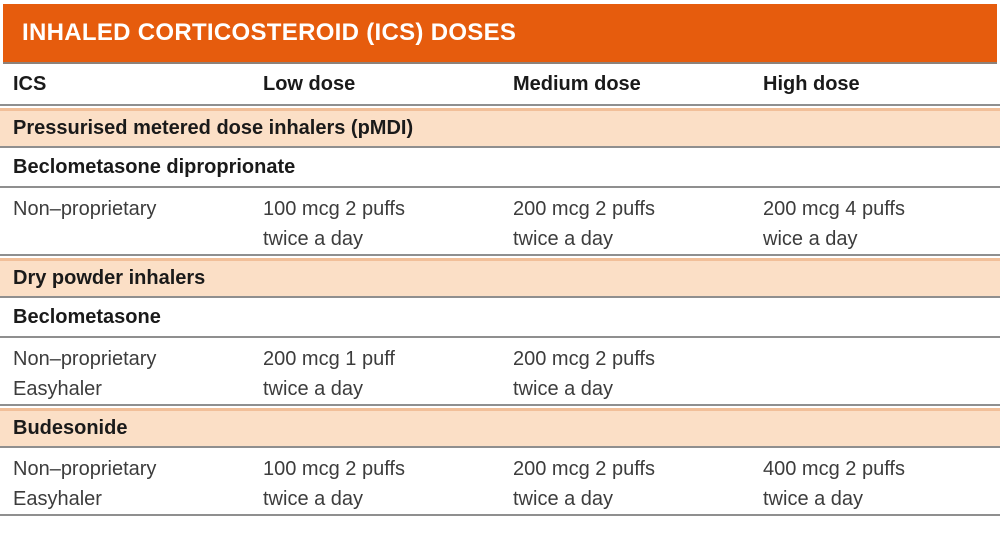  What do you see at coordinates (875, 222) in the screenshot?
I see `high-dose-cell: 200 mcg 4 puffs wice a day` at bounding box center [875, 222].